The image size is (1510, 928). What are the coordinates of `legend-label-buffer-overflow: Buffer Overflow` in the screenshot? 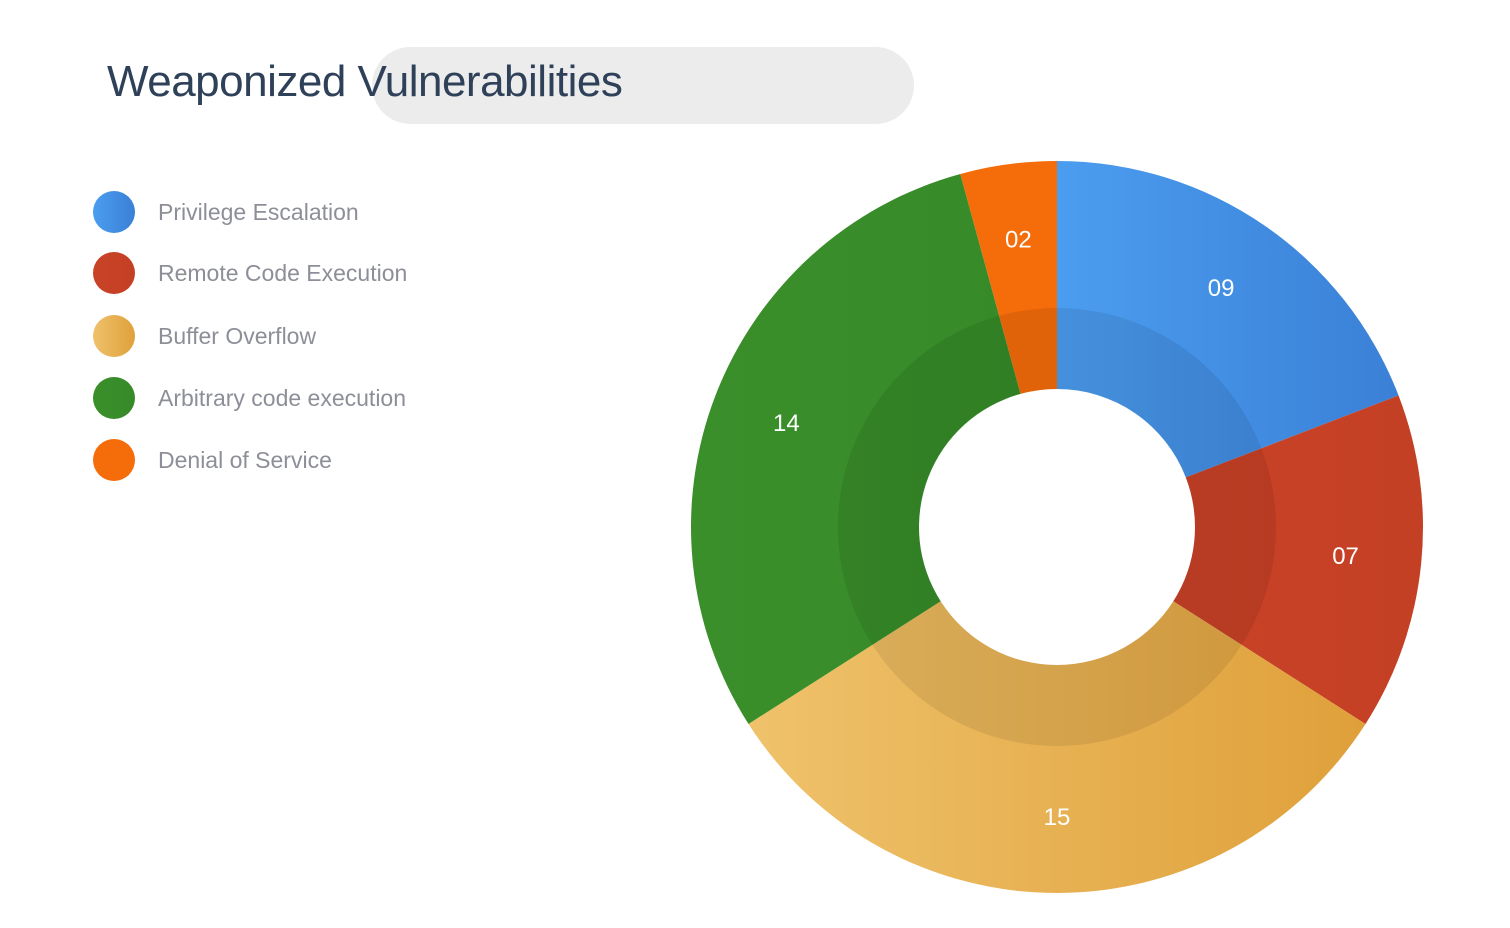 It's located at (237, 335).